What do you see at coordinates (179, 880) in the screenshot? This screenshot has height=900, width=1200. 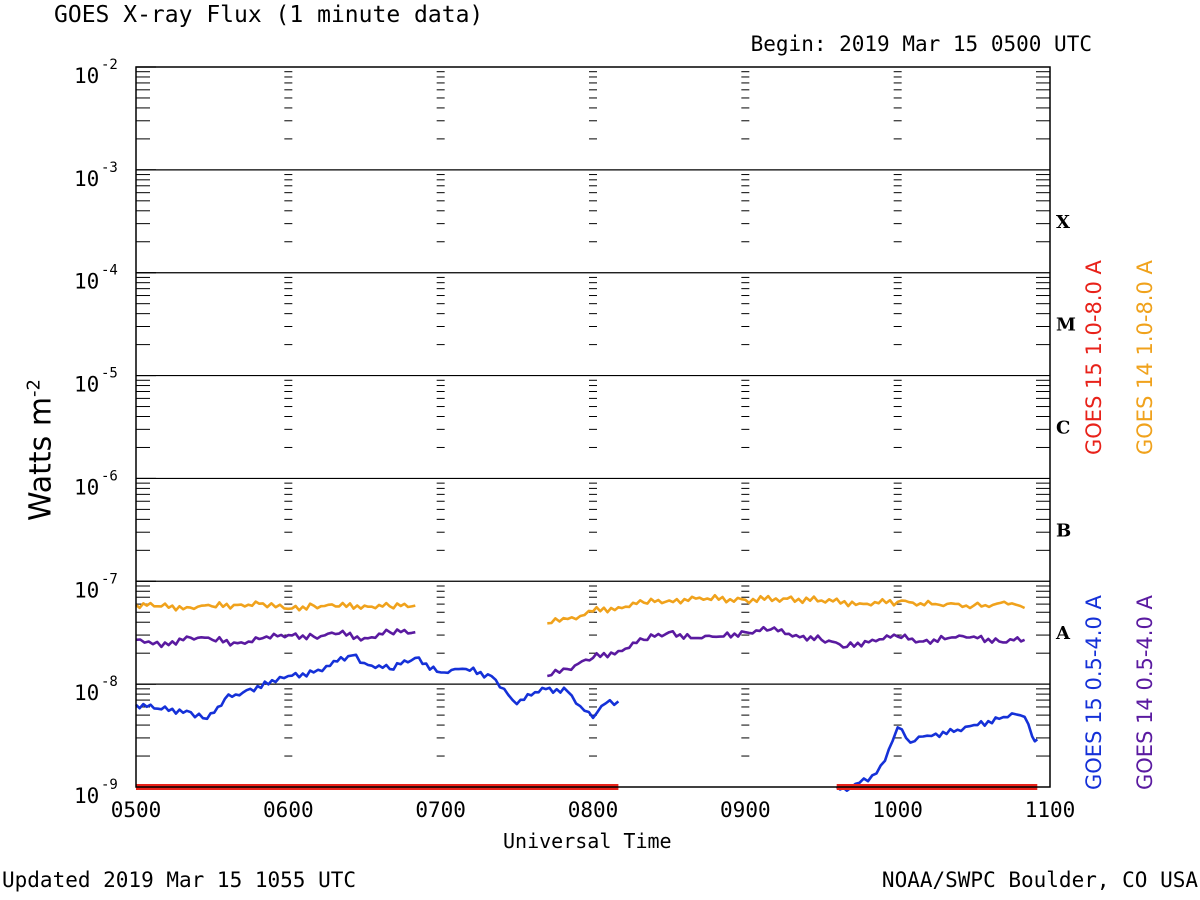 I see `updated-timestamp: Updated 2019 Mar 15 1055 UTC` at bounding box center [179, 880].